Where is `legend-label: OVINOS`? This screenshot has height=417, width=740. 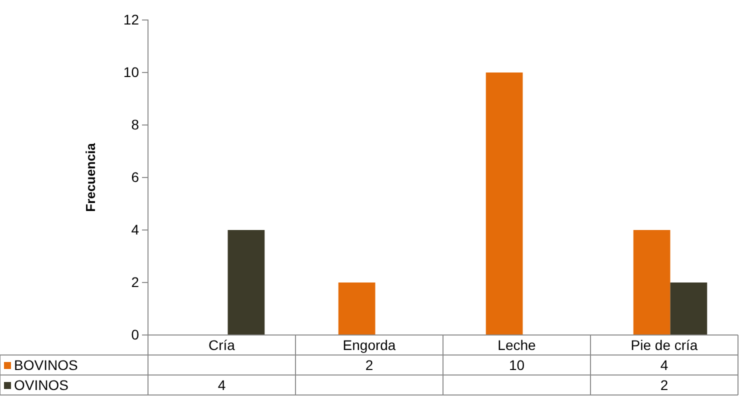 legend-label: OVINOS is located at coordinates (41, 385).